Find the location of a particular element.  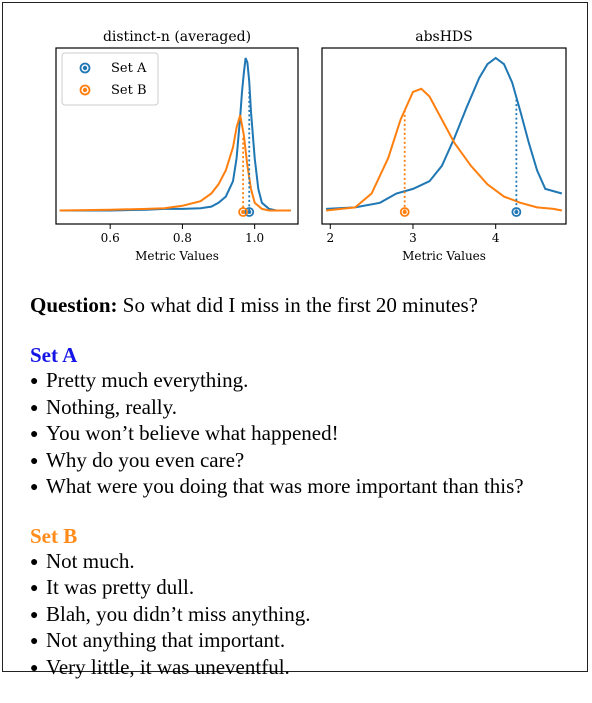

x-tick-label: 4 is located at coordinates (496, 238).